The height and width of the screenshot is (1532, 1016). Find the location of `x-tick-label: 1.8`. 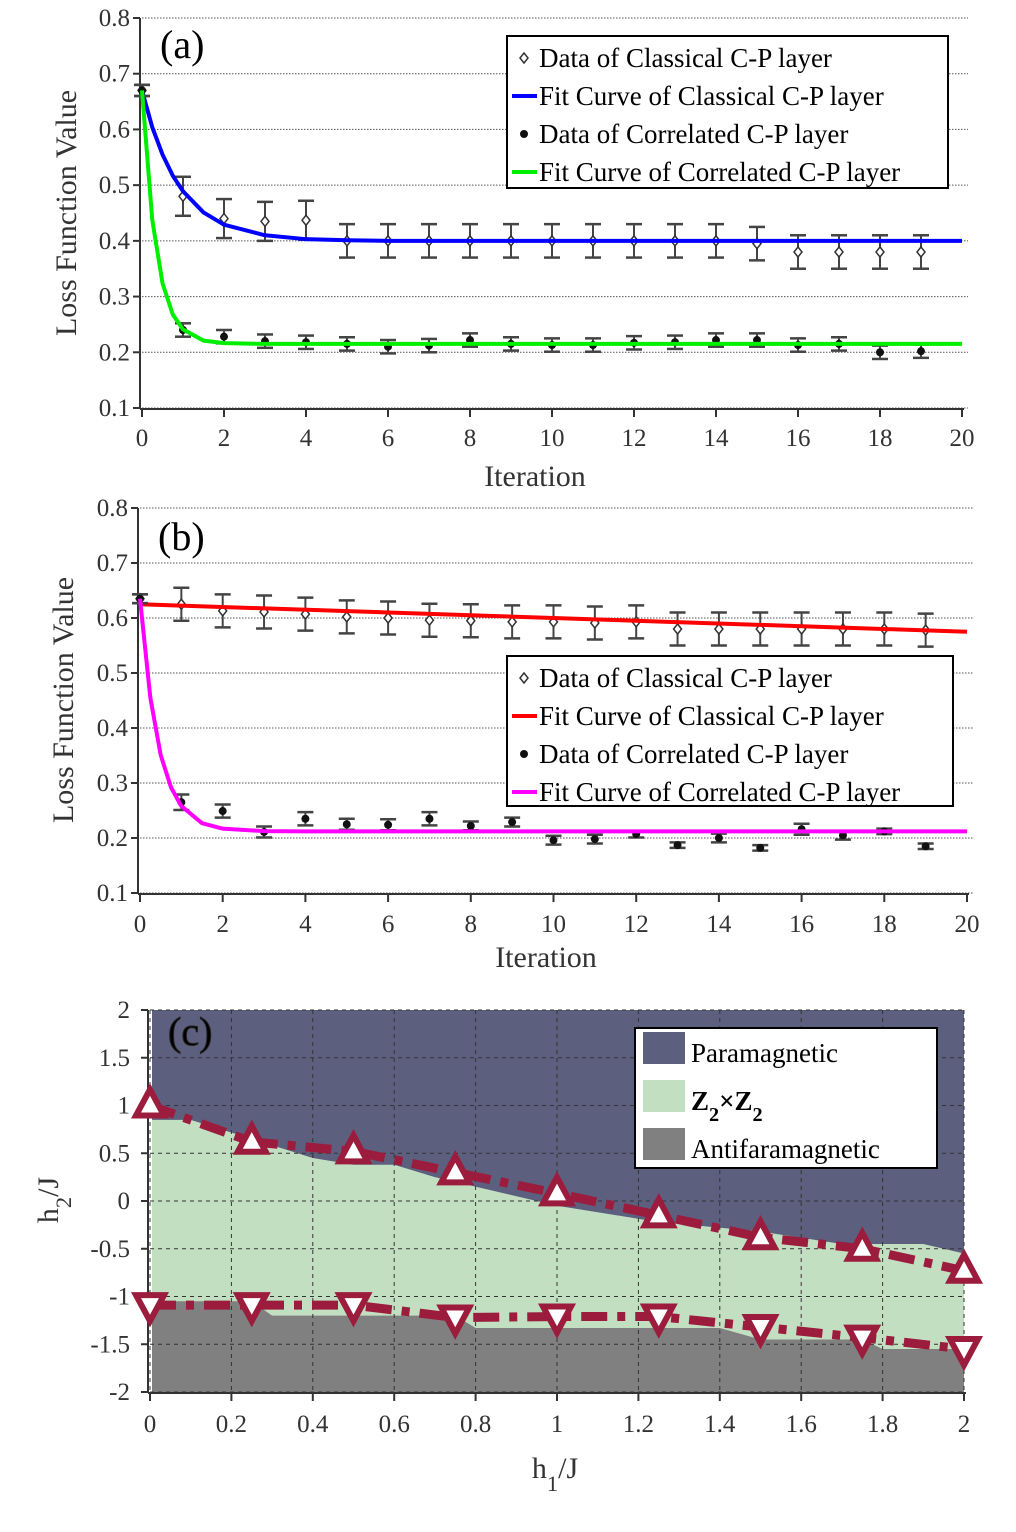

x-tick-label: 1.8 is located at coordinates (882, 1424).